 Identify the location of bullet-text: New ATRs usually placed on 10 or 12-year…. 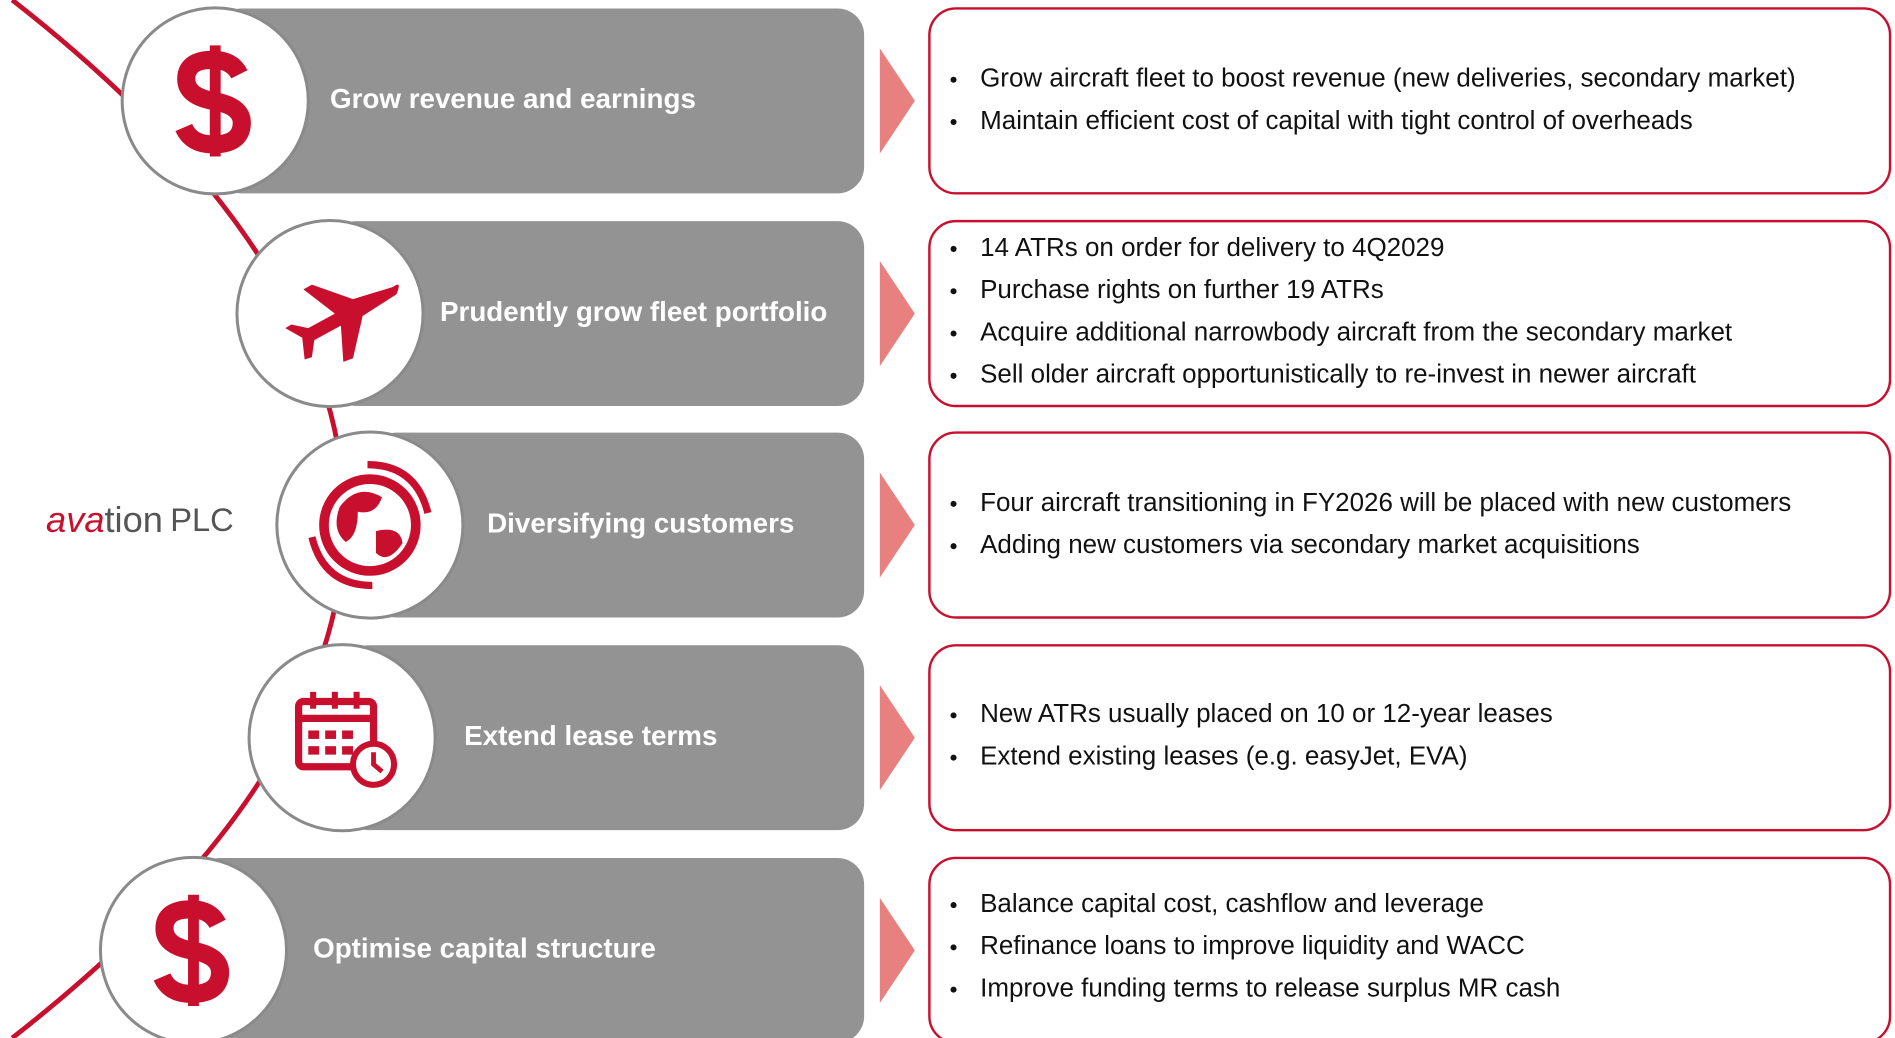
(1266, 713).